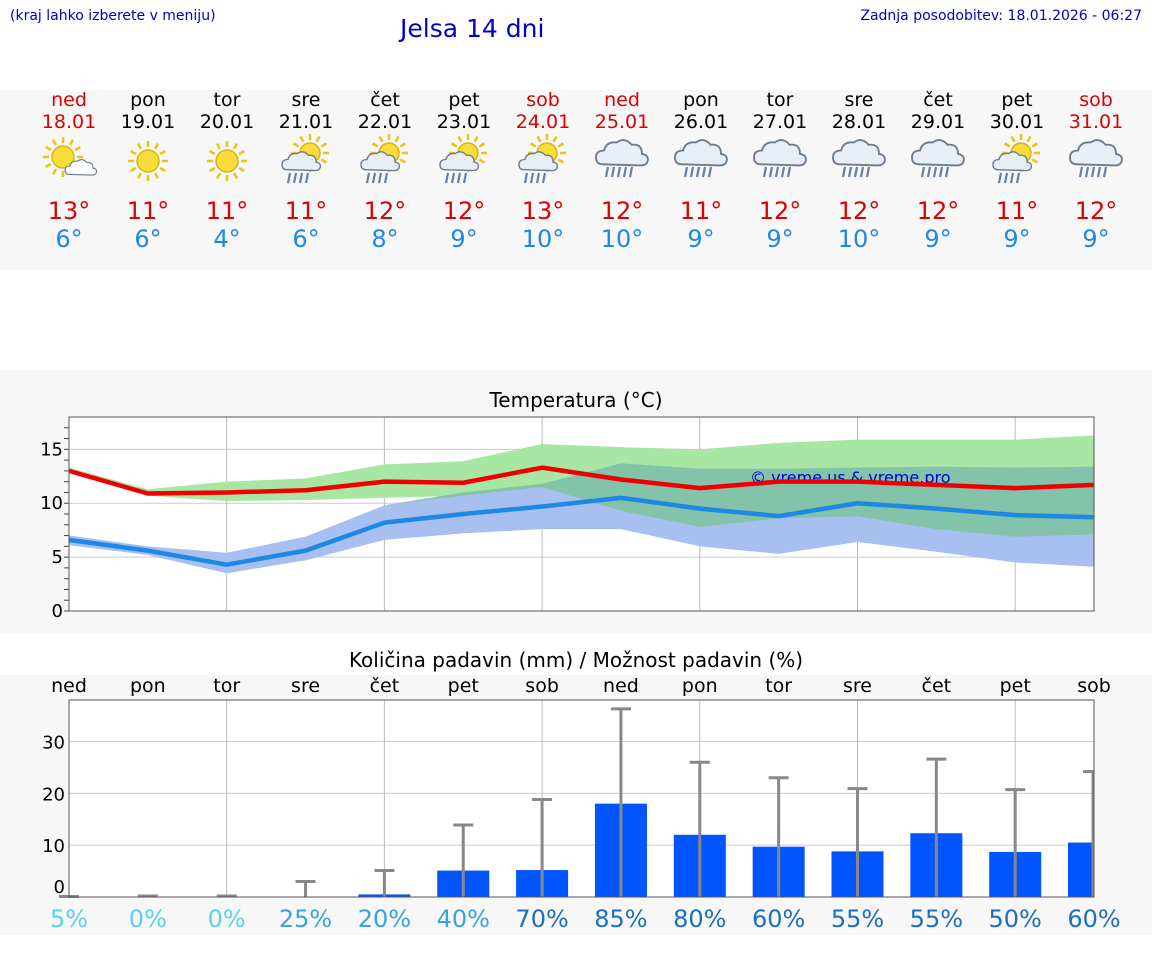 The height and width of the screenshot is (975, 1152). Describe the element at coordinates (472, 28) in the screenshot. I see `page-title: Jelsa 14 dni` at that location.